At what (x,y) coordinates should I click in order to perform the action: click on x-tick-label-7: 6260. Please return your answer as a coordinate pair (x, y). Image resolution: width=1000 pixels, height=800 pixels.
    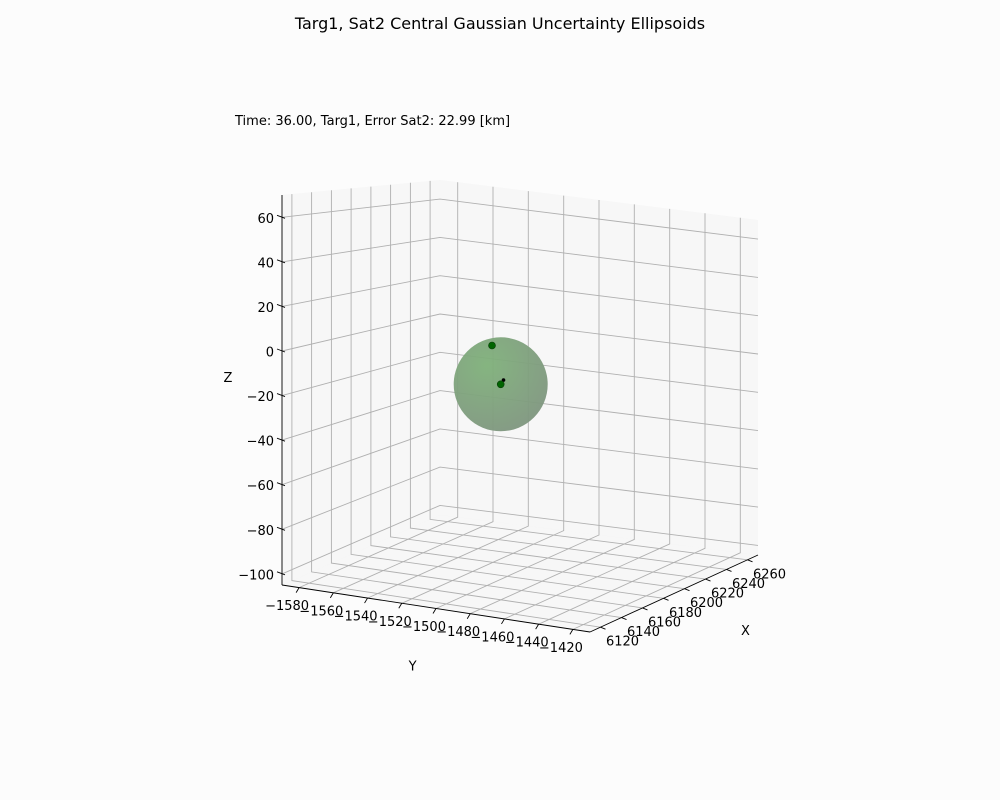
    Looking at the image, I should click on (769, 574).